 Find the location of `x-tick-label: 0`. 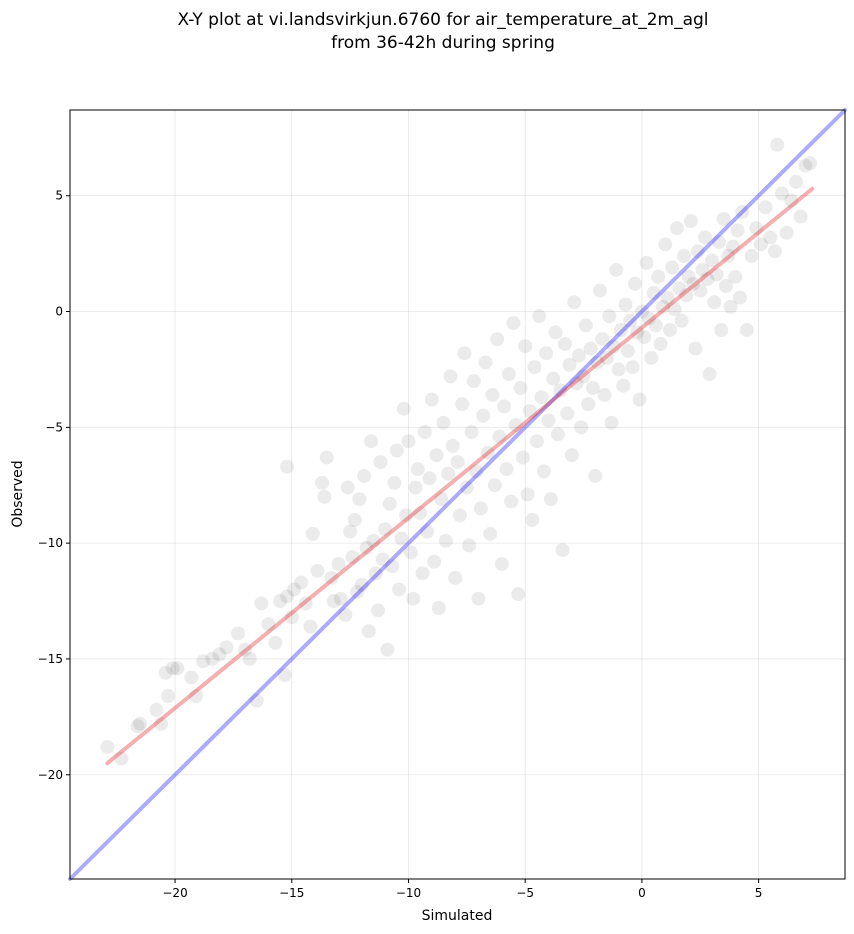

x-tick-label: 0 is located at coordinates (642, 893).